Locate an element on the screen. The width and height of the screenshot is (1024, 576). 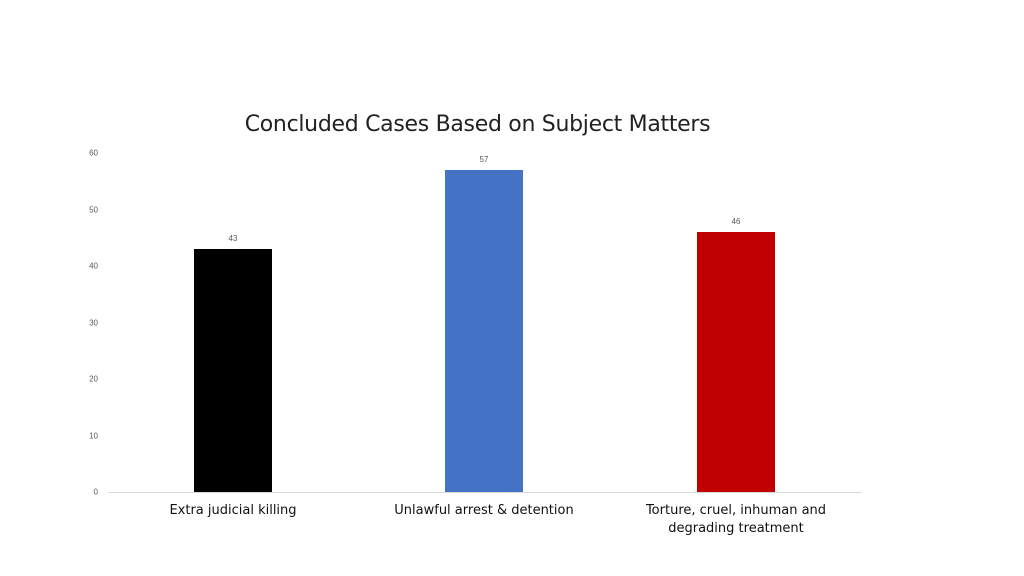
x-axis-line is located at coordinates (485, 492).